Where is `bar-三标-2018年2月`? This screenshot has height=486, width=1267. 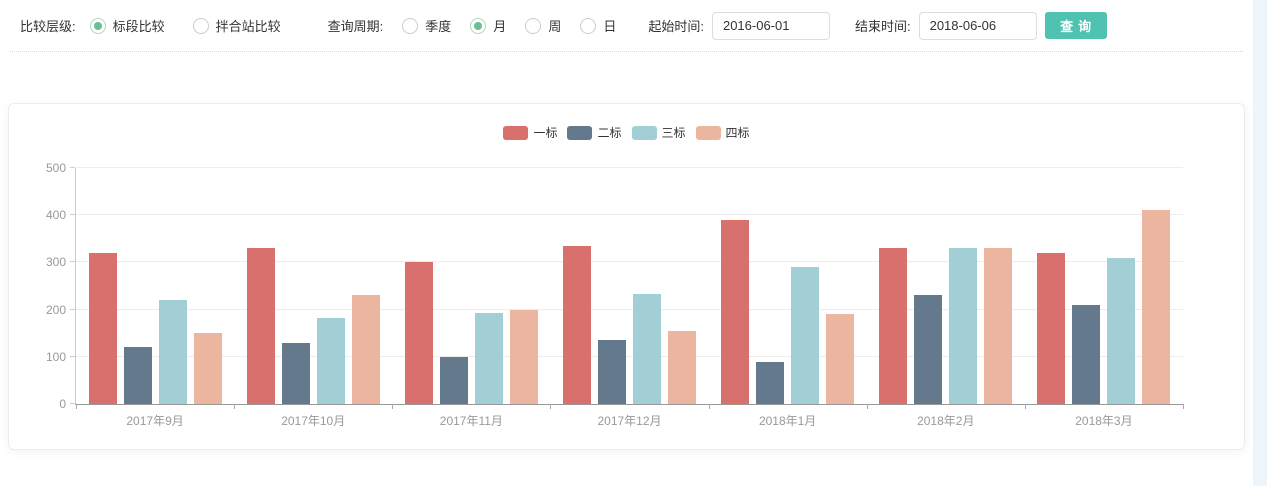 bar-三标-2018年2月 is located at coordinates (963, 326).